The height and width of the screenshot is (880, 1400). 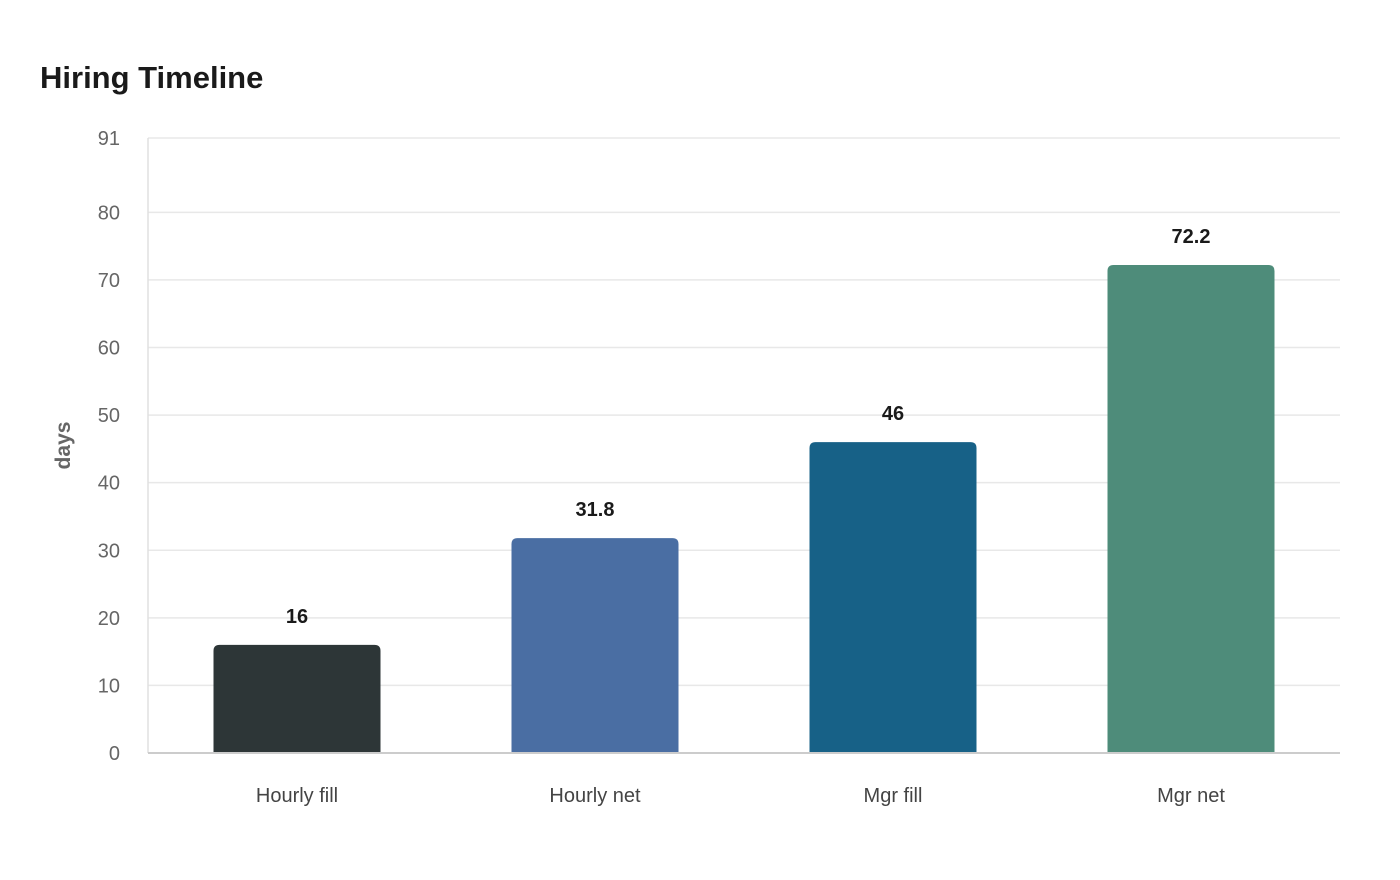 What do you see at coordinates (109, 686) in the screenshot?
I see `y-tick-label: 10` at bounding box center [109, 686].